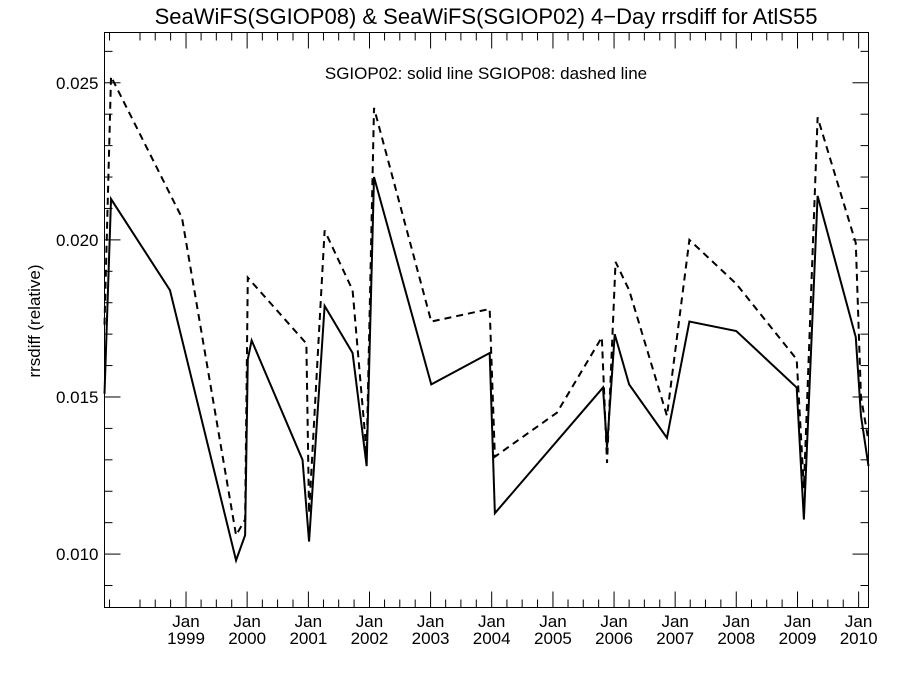 The image size is (900, 675). I want to click on x-tick-year-label: 2009, so click(798, 638).